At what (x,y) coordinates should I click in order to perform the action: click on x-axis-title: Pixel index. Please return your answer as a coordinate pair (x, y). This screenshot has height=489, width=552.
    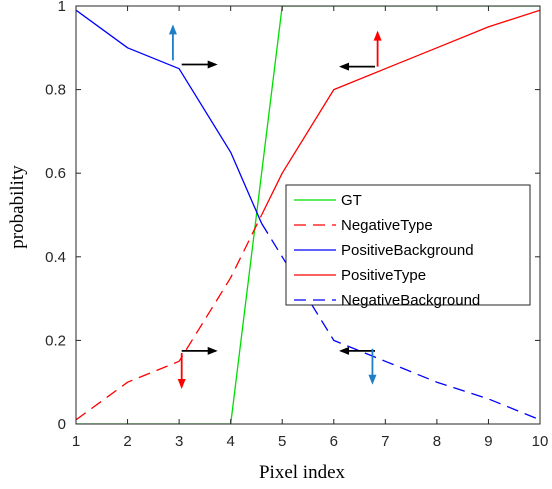
    Looking at the image, I should click on (302, 472).